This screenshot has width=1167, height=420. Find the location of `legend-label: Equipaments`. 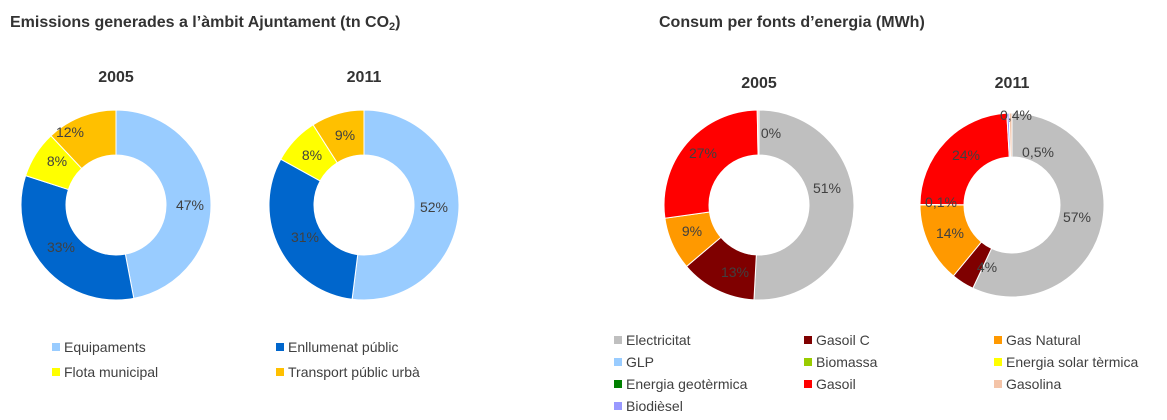

legend-label: Equipaments is located at coordinates (105, 347).